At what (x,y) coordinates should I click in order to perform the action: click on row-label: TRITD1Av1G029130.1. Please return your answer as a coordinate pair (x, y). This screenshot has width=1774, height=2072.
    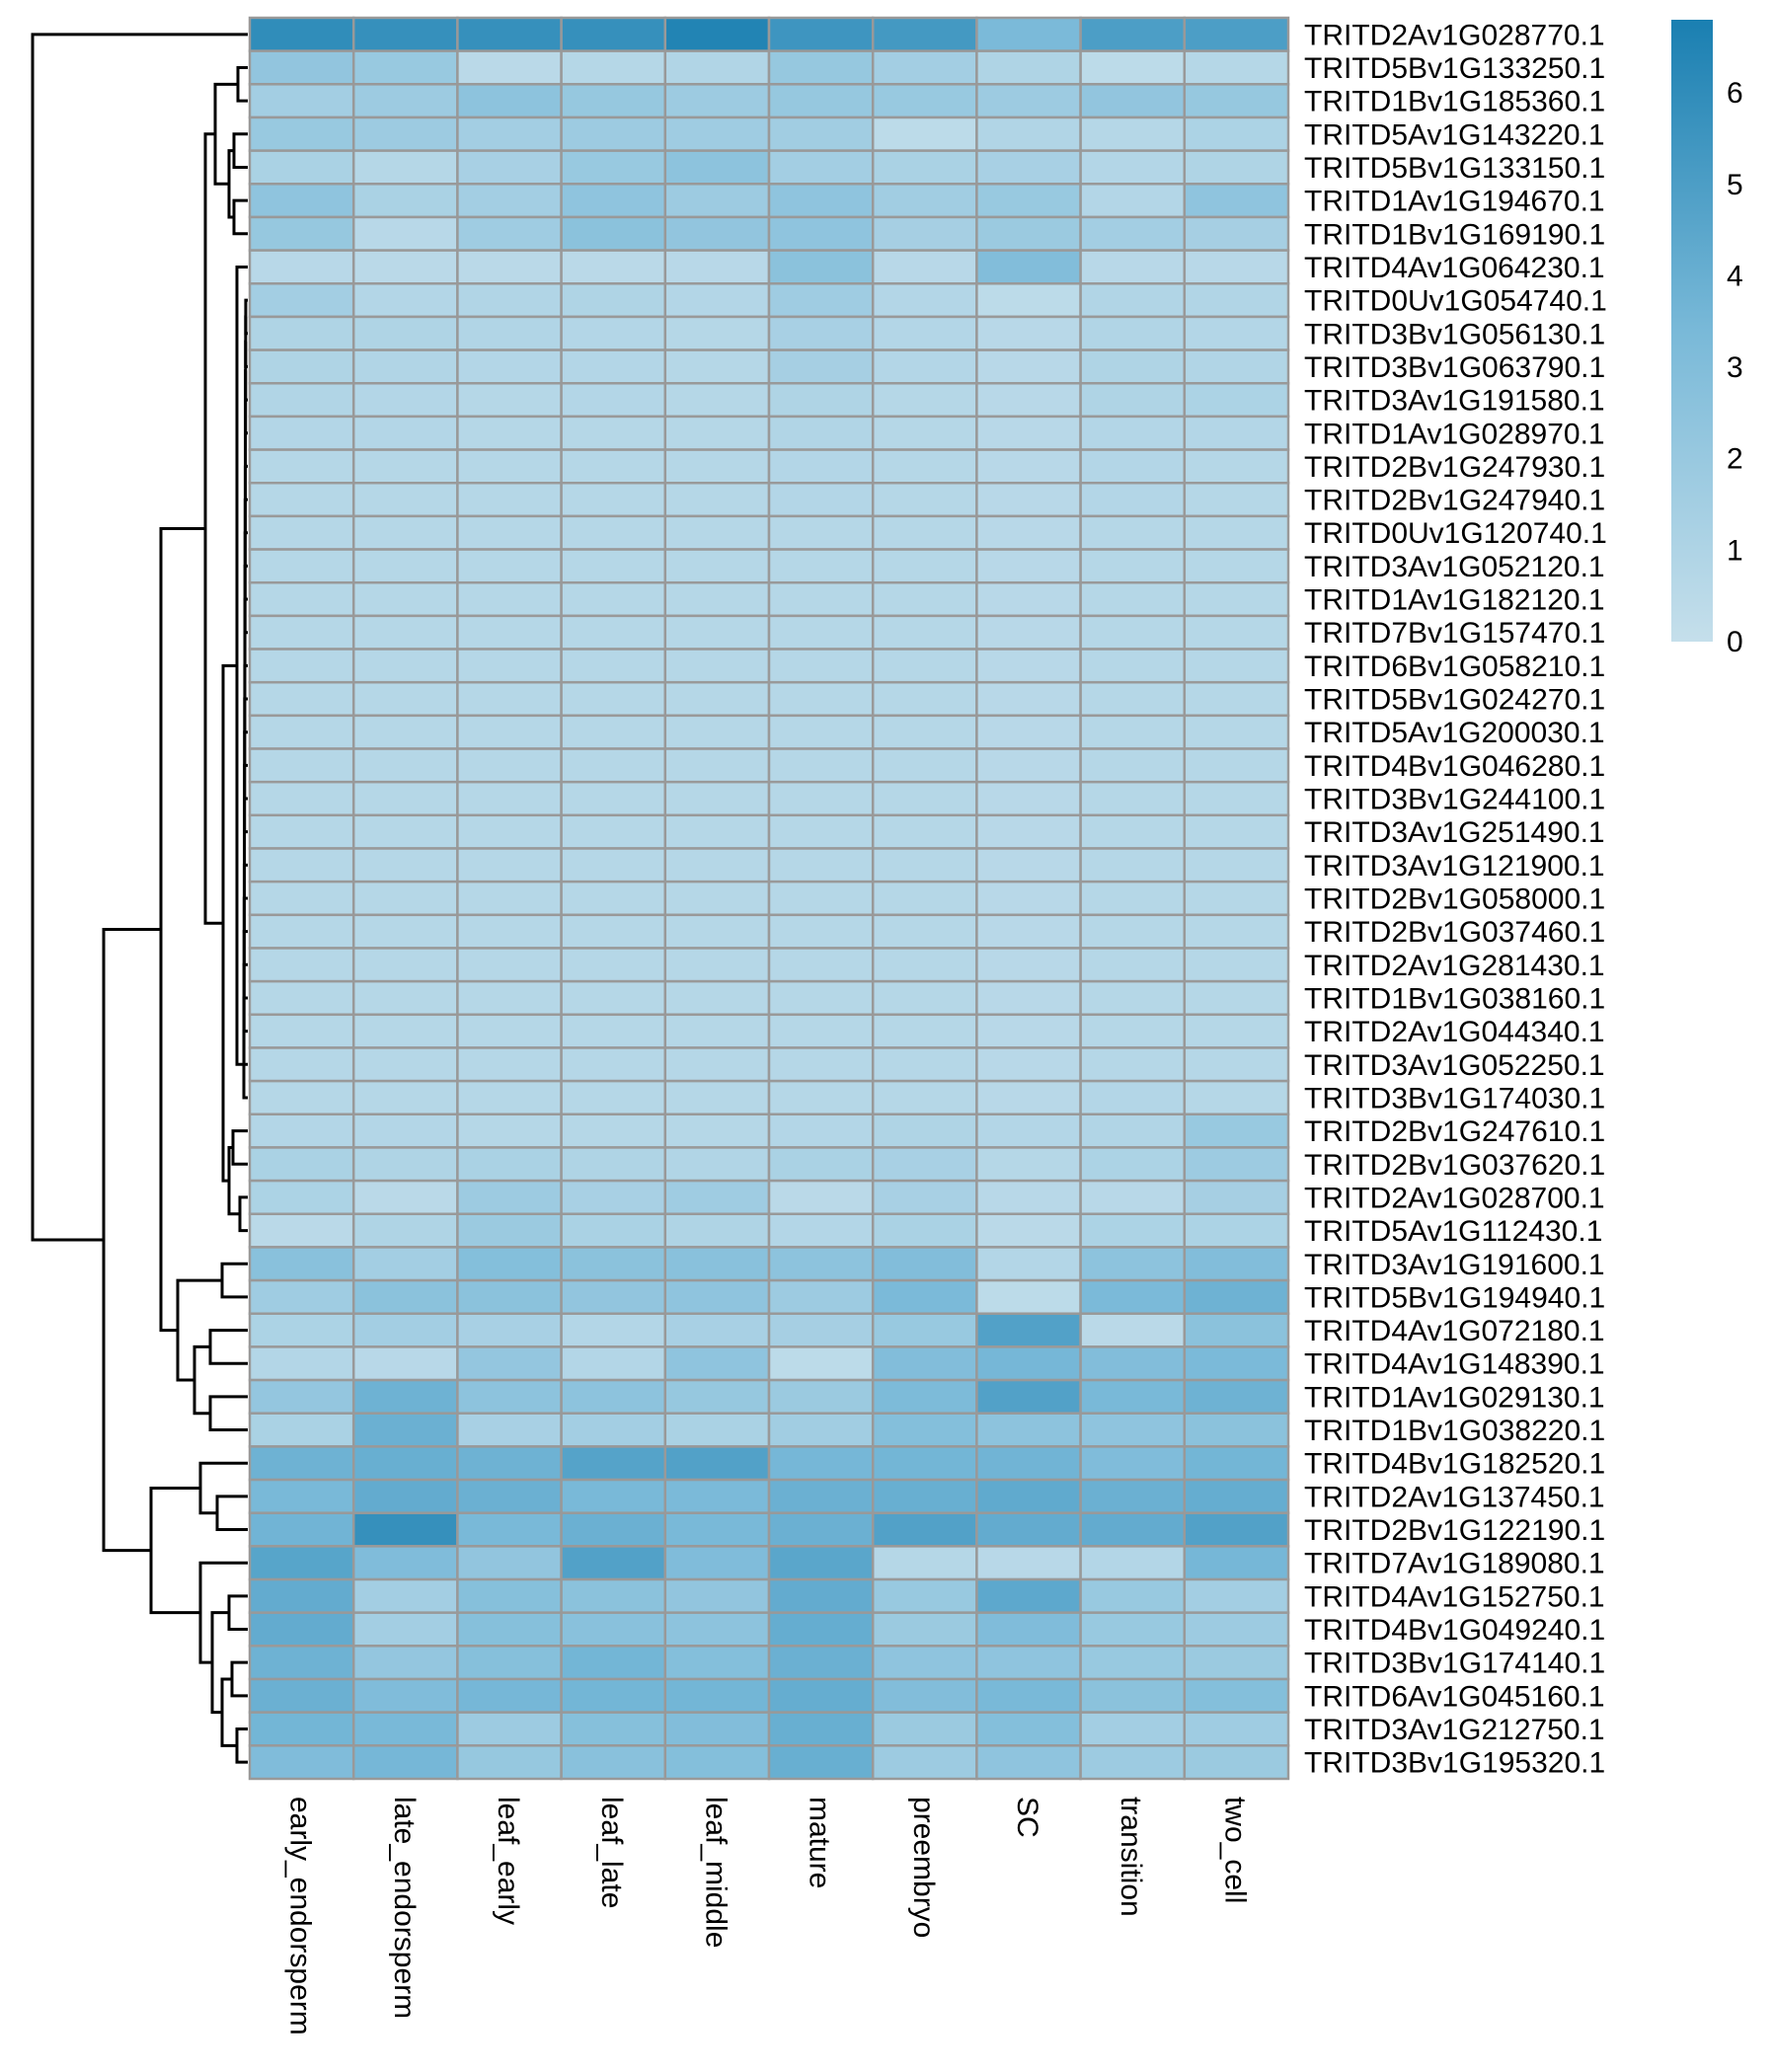
    Looking at the image, I should click on (1454, 1397).